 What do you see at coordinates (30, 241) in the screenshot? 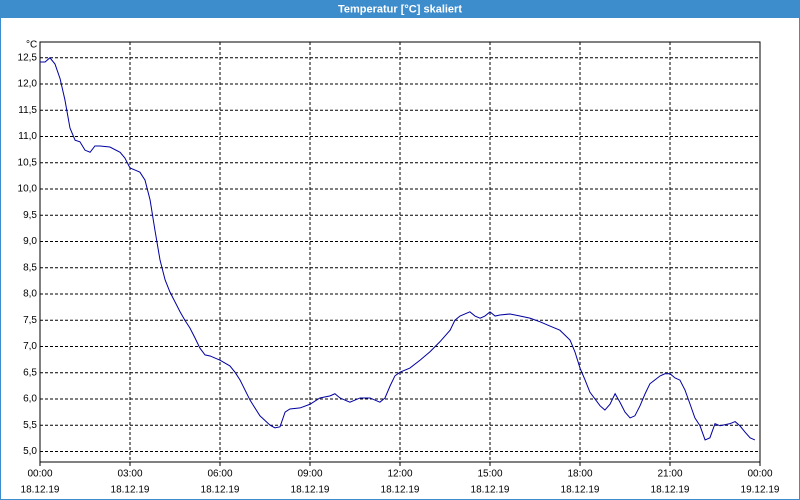
I see `y-tick-label: 9,0` at bounding box center [30, 241].